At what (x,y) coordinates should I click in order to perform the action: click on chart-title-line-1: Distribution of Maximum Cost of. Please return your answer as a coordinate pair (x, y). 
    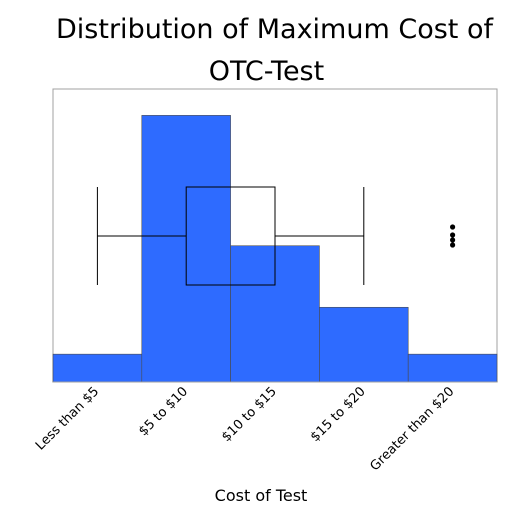
    Looking at the image, I should click on (274, 29).